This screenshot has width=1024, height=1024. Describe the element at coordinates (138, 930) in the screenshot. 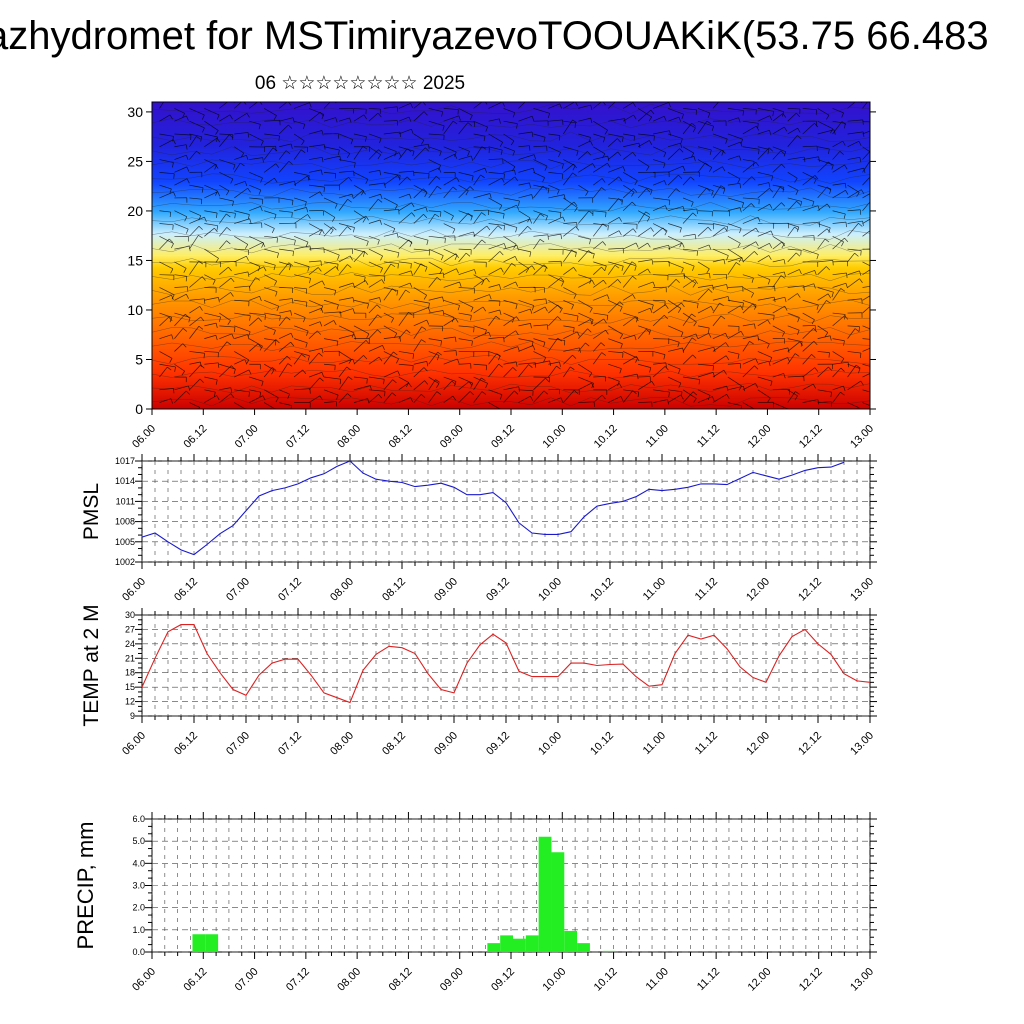

I see `y-tick-label: 1.0` at that location.